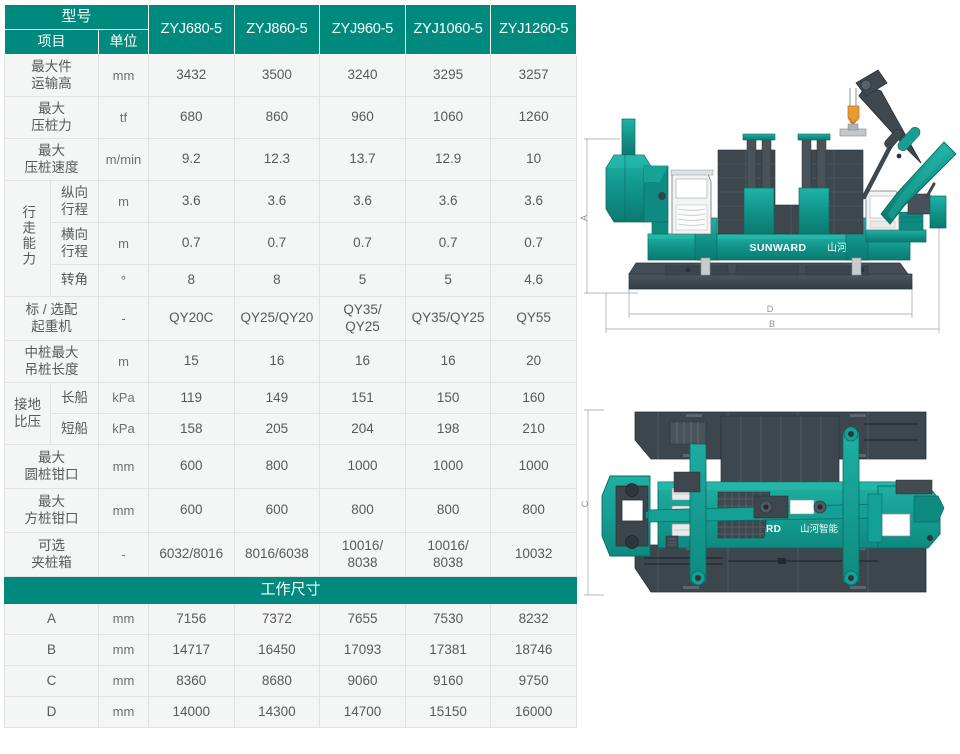 The width and height of the screenshot is (960, 754). What do you see at coordinates (191, 29) in the screenshot?
I see `header-model-1: ZYJ680-5` at bounding box center [191, 29].